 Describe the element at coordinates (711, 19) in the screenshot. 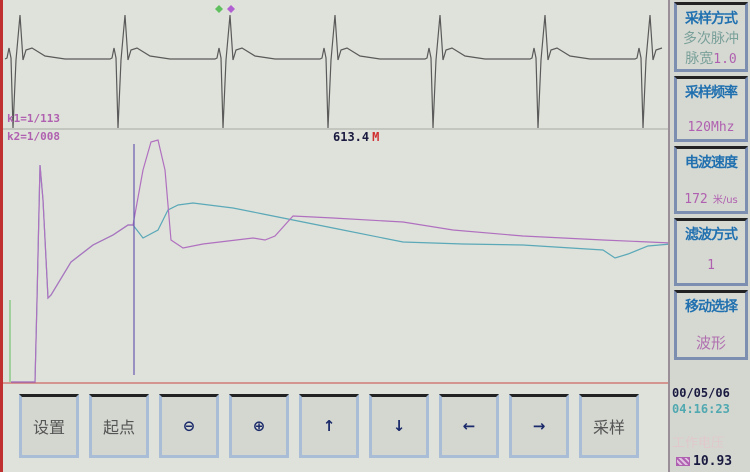

I see `sampling-mode-title: 采样方式` at that location.